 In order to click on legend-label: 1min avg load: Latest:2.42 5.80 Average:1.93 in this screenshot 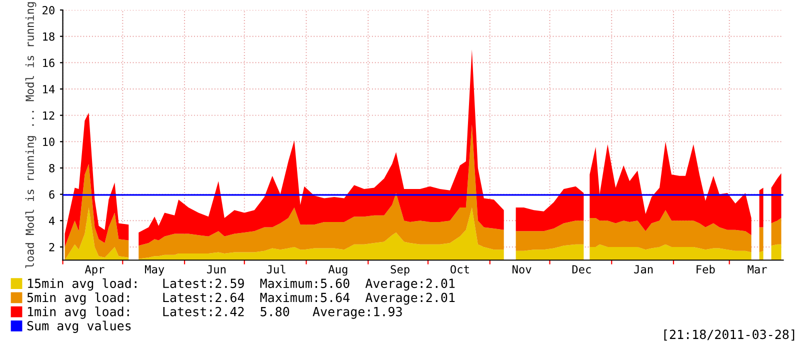, I will do `click(215, 312)`.